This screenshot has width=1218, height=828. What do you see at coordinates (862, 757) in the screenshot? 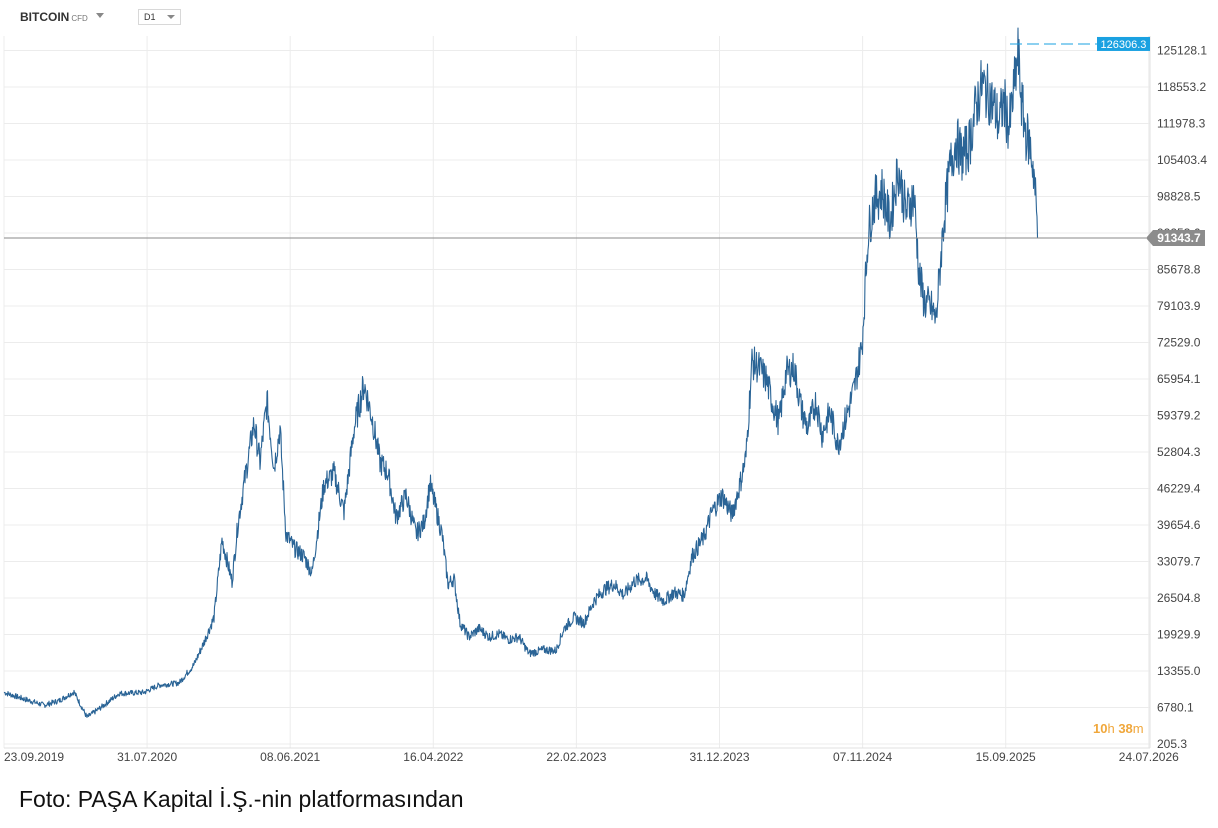
I see `x-tick-label: 07.11.2024` at bounding box center [862, 757].